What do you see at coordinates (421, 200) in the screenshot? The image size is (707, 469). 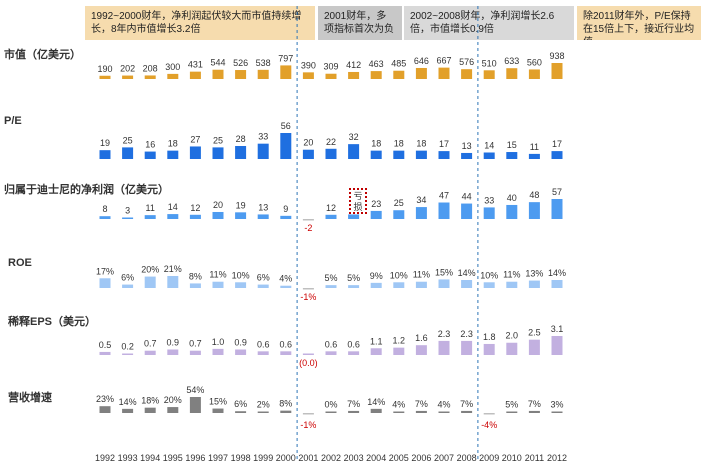 I see `net_income-value-label: 34` at bounding box center [421, 200].